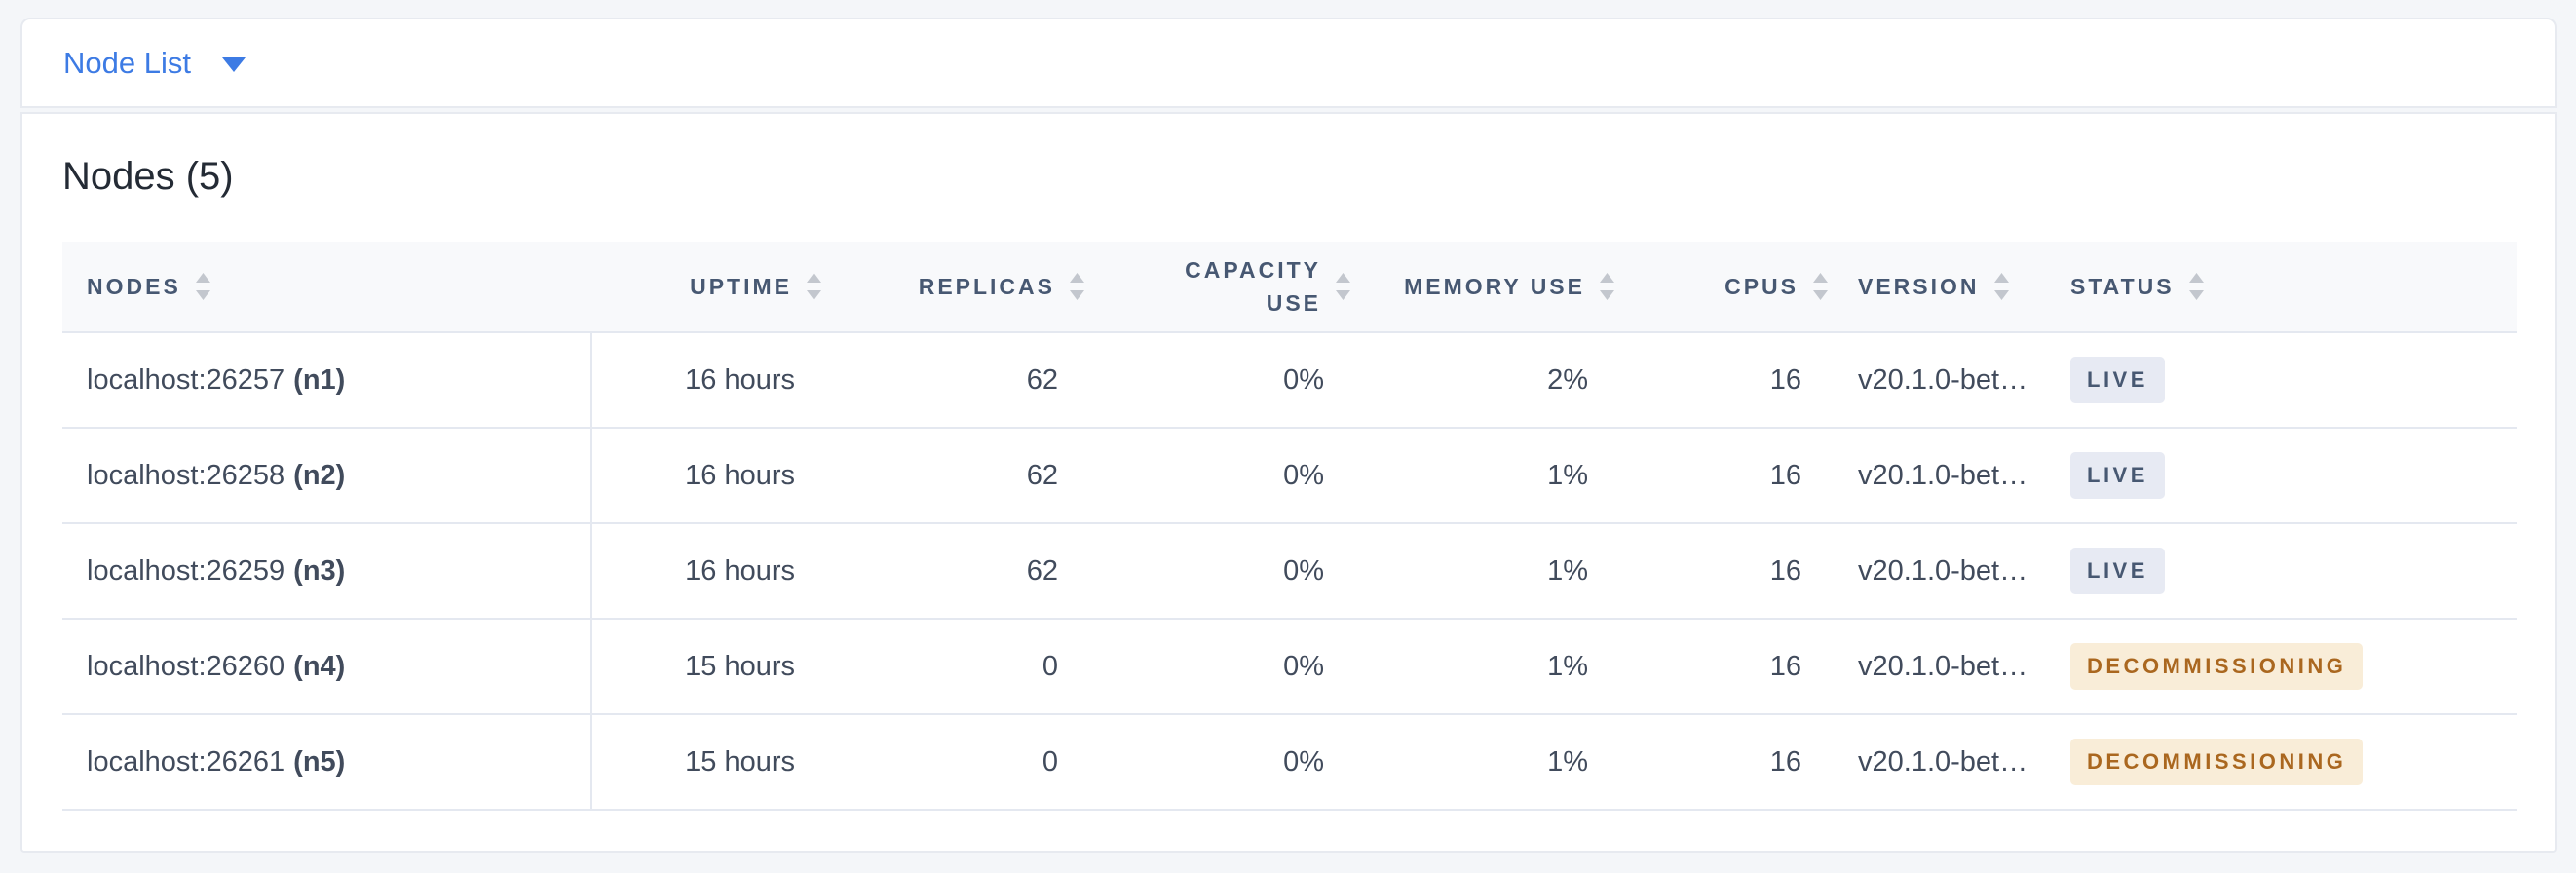 This screenshot has height=873, width=2576. Describe the element at coordinates (715, 287) in the screenshot. I see `column-header-uptime: UPTIME` at that location.